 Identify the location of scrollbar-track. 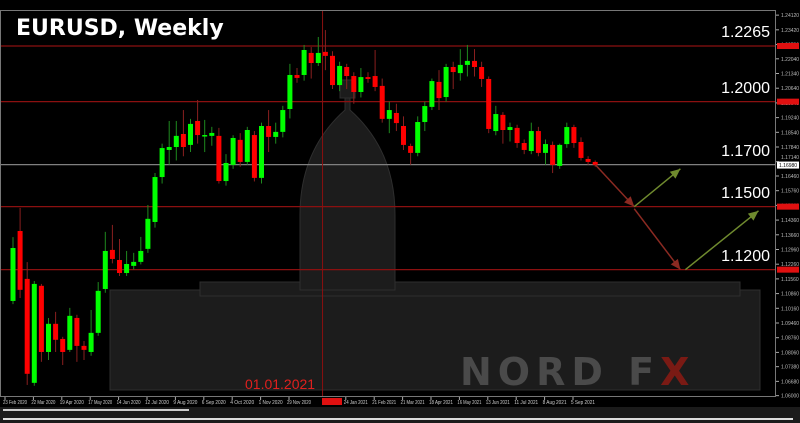
(398, 419).